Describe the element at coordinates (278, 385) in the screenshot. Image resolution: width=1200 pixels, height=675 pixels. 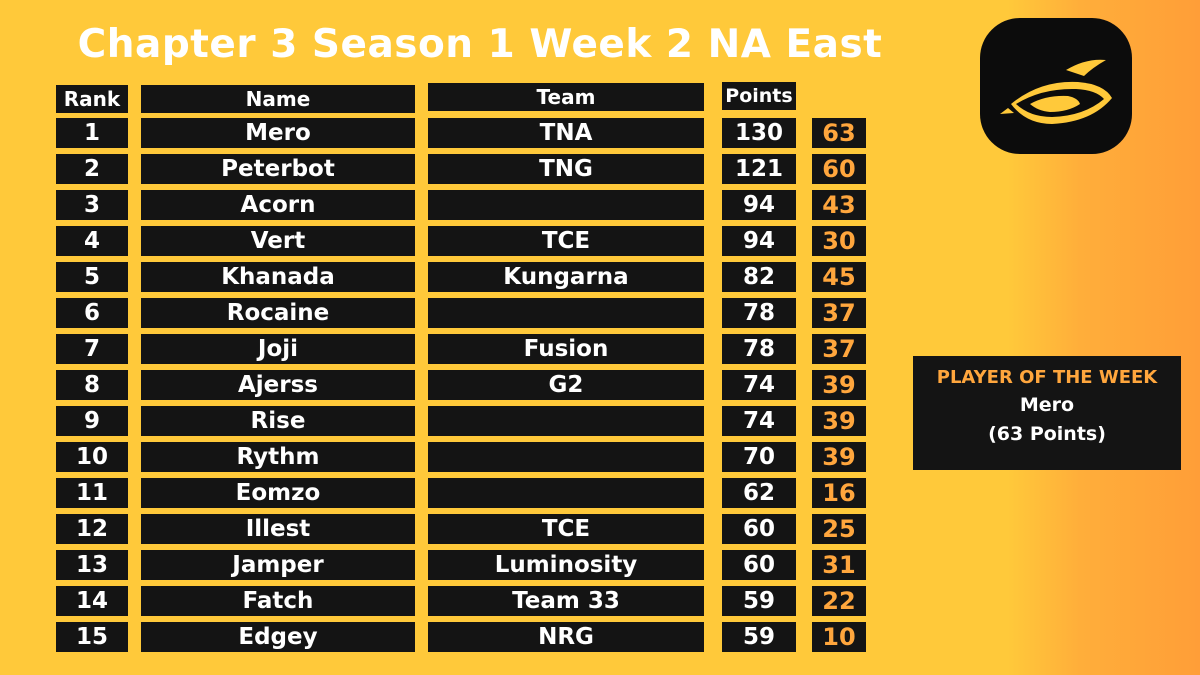
I see `name-cell: Ajerss` at that location.